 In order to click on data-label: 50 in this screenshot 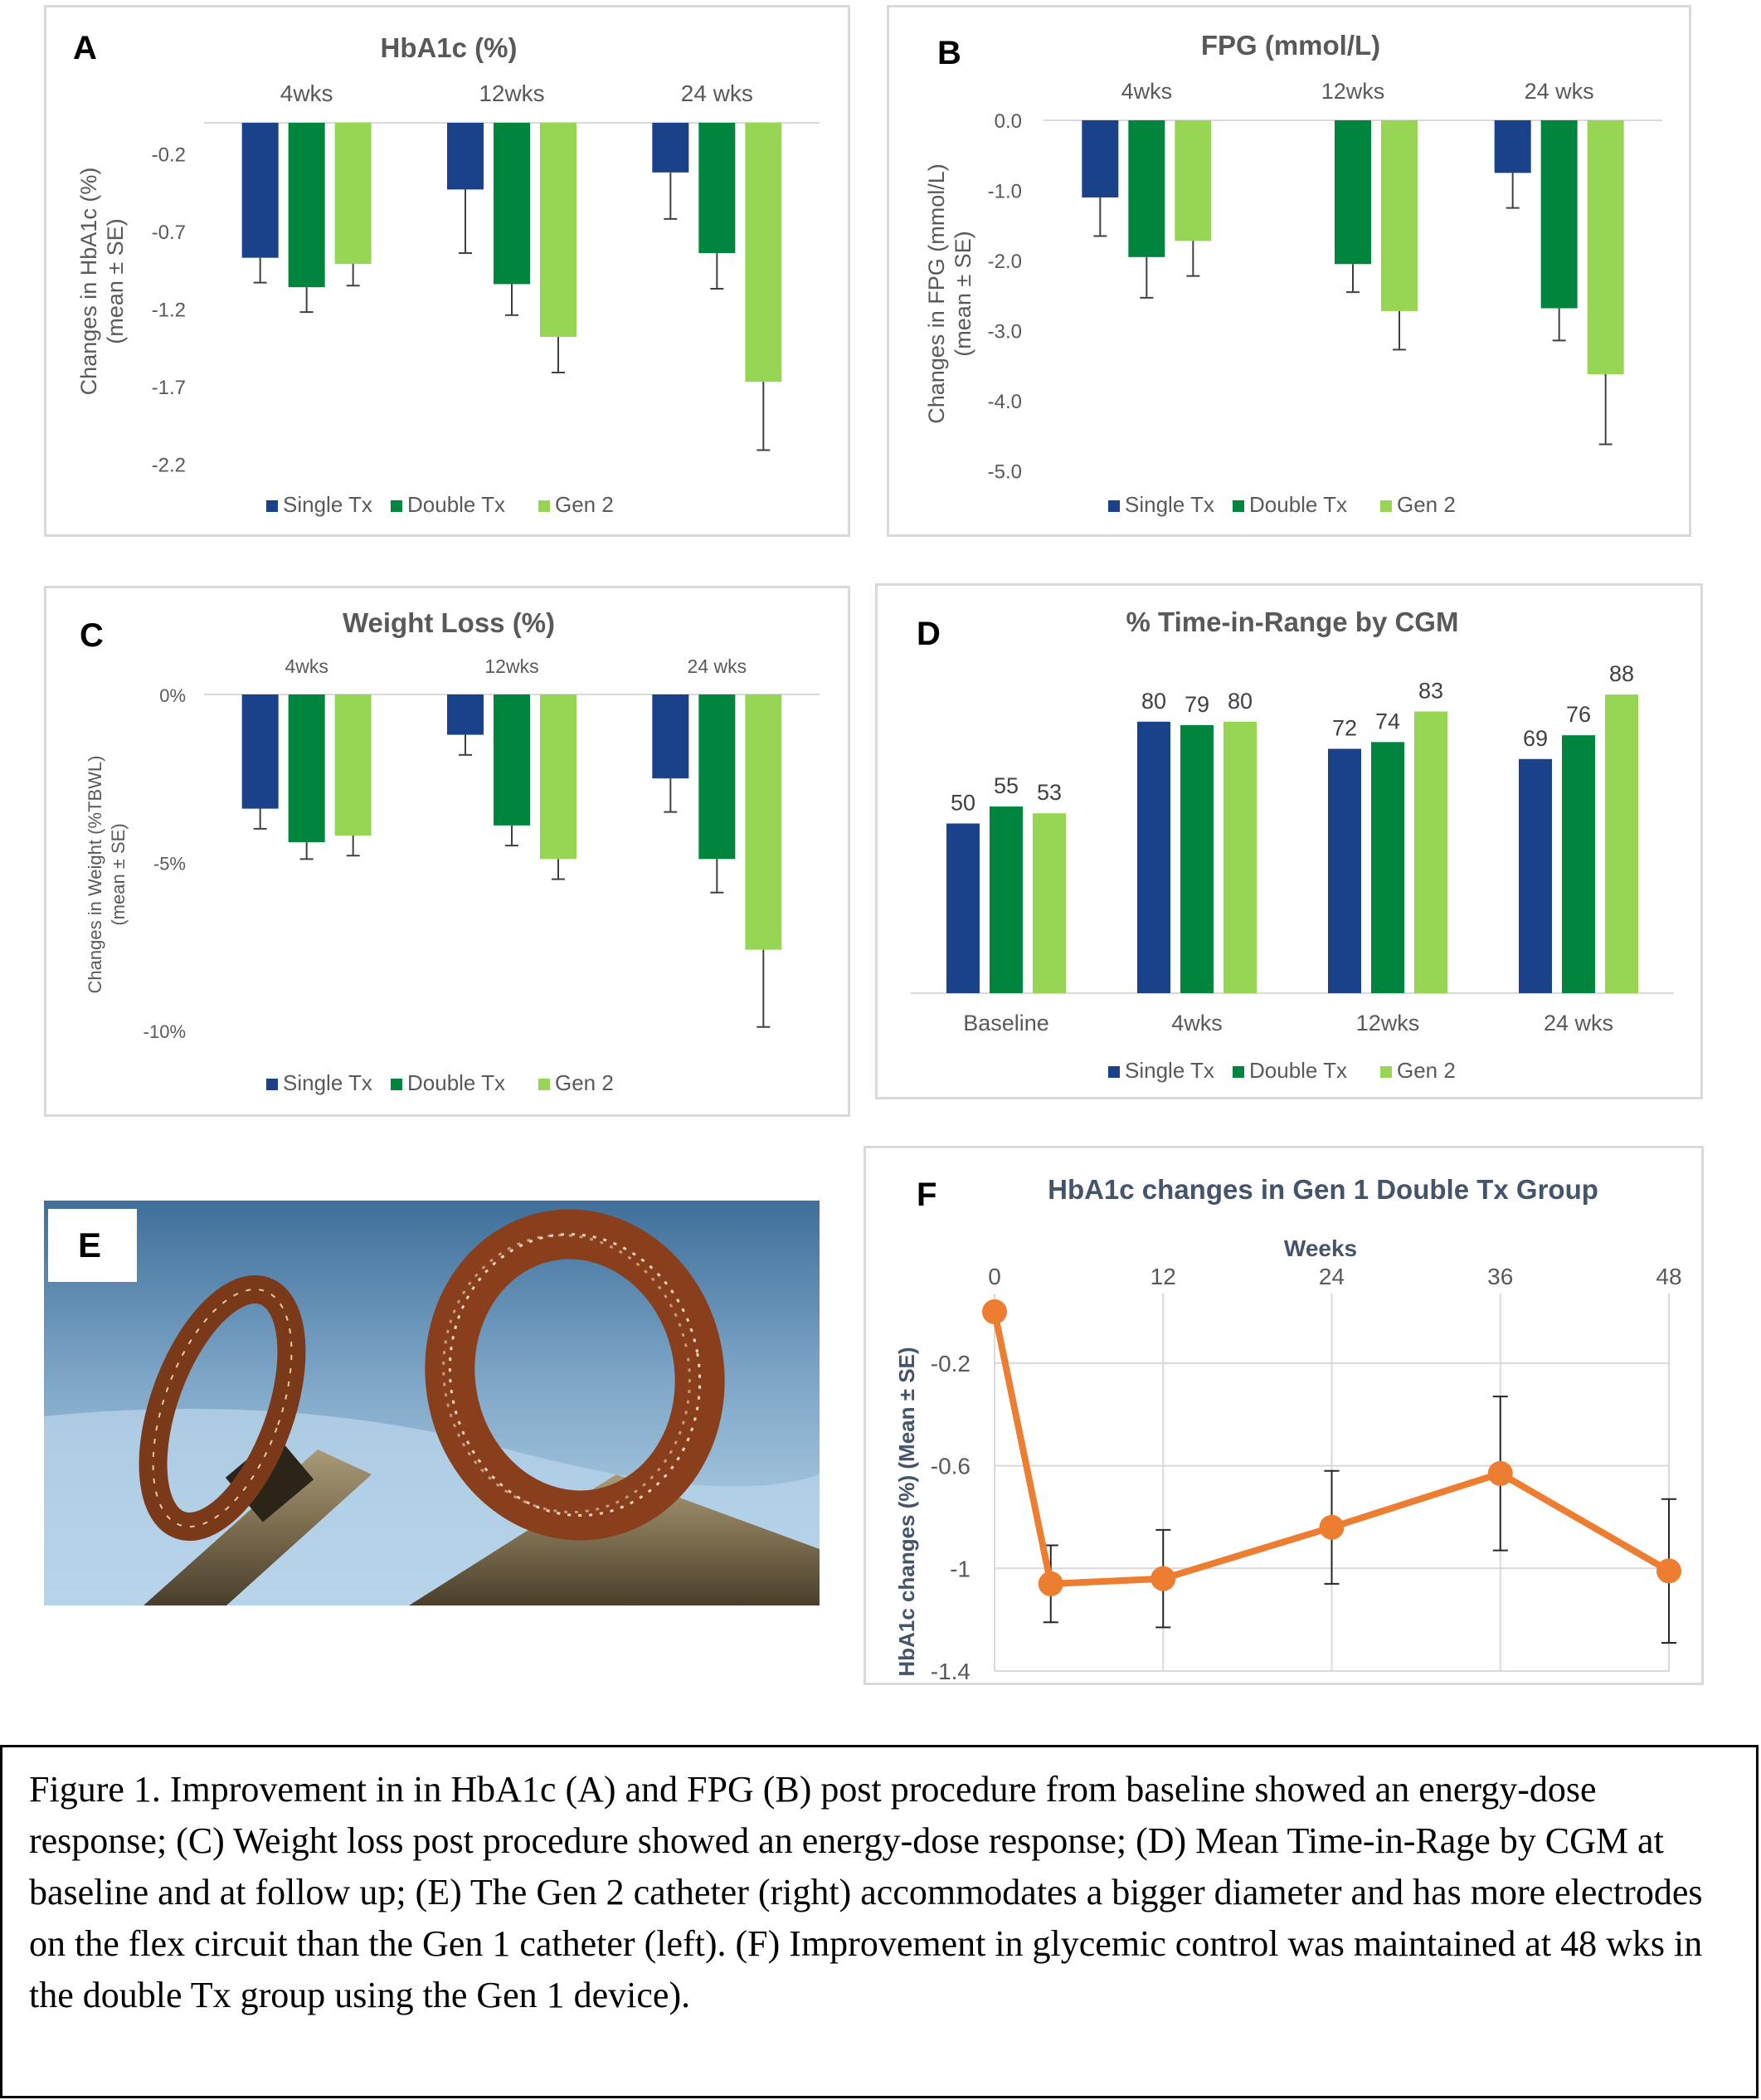, I will do `click(963, 803)`.